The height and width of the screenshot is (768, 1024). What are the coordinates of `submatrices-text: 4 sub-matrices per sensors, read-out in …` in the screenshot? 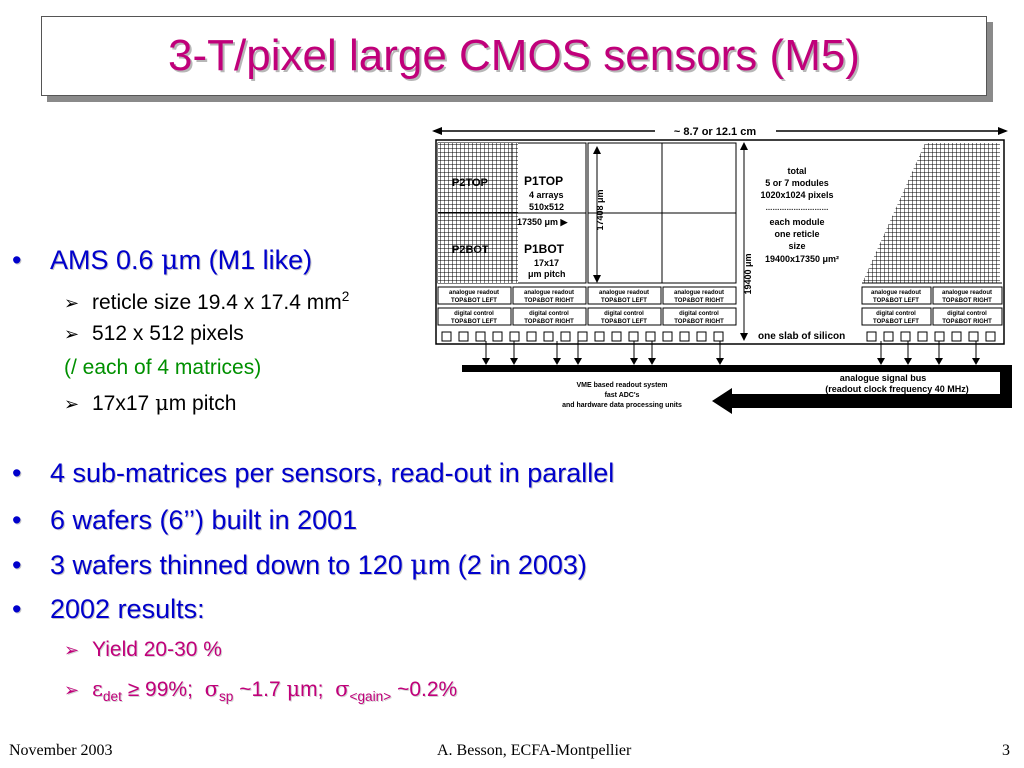 It's located at (332, 473).